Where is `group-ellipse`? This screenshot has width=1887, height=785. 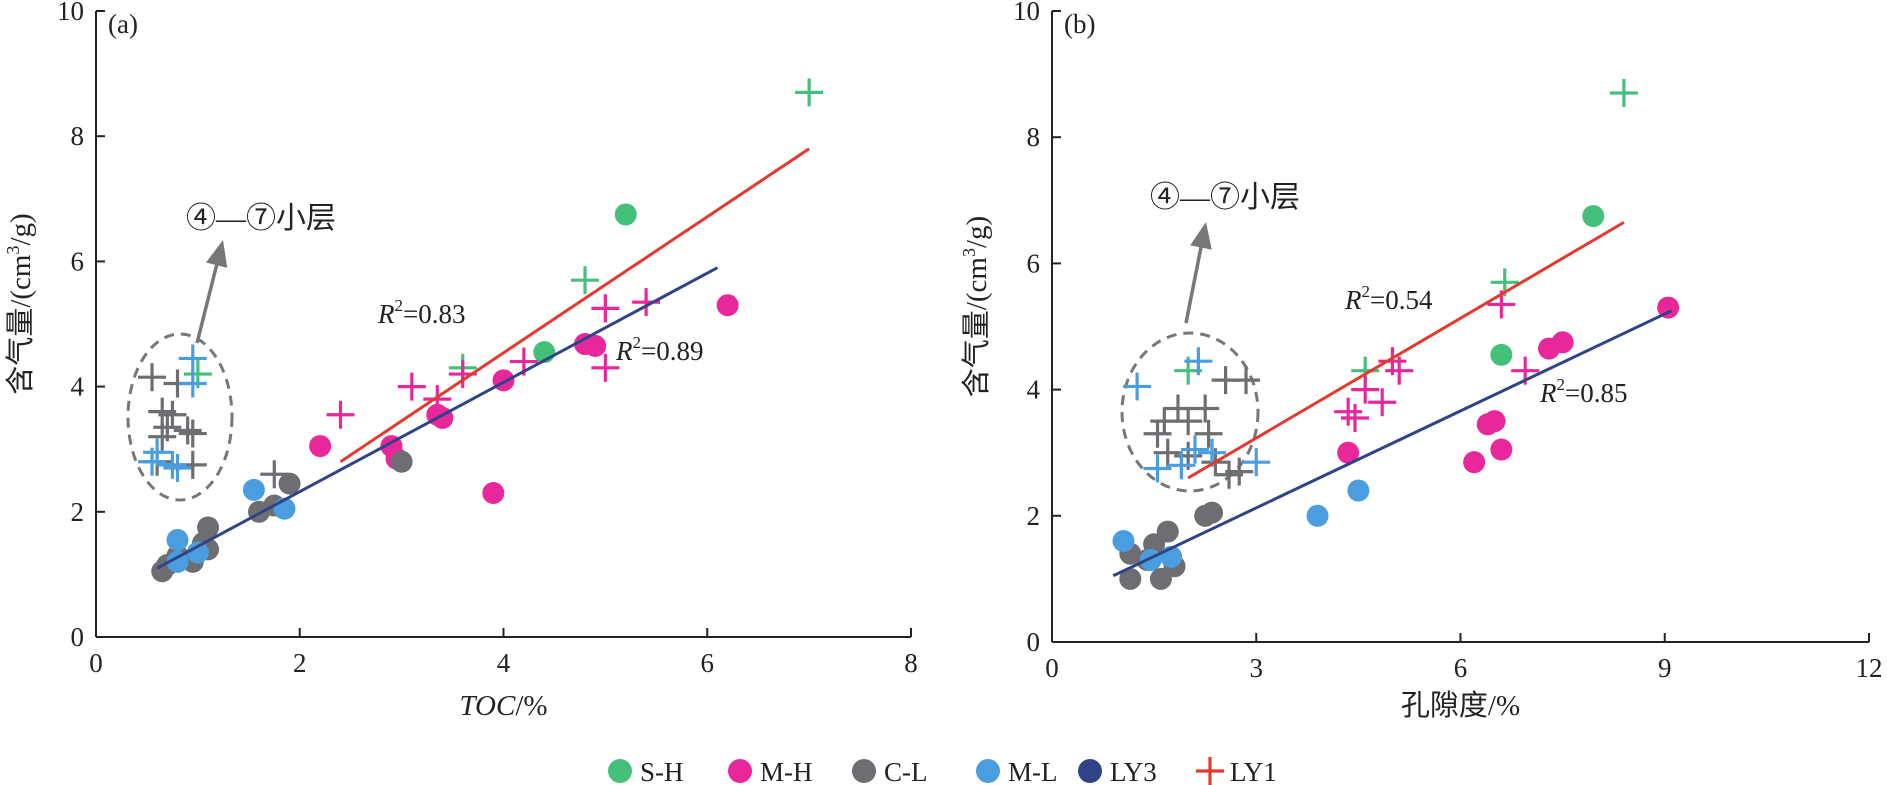
group-ellipse is located at coordinates (1190, 412).